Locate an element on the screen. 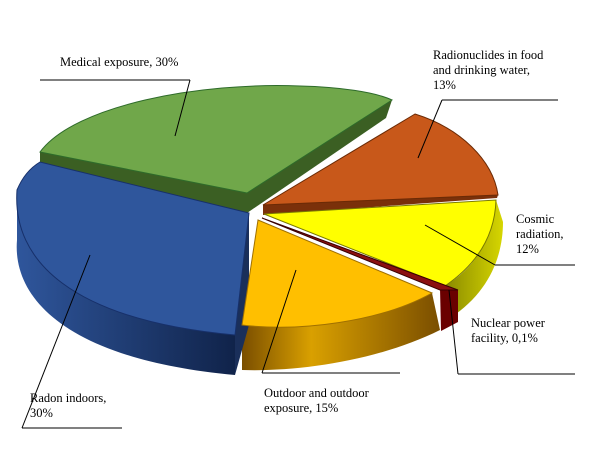 Image resolution: width=608 pixels, height=455 pixels. label-line: facility, 0,1% is located at coordinates (504, 338).